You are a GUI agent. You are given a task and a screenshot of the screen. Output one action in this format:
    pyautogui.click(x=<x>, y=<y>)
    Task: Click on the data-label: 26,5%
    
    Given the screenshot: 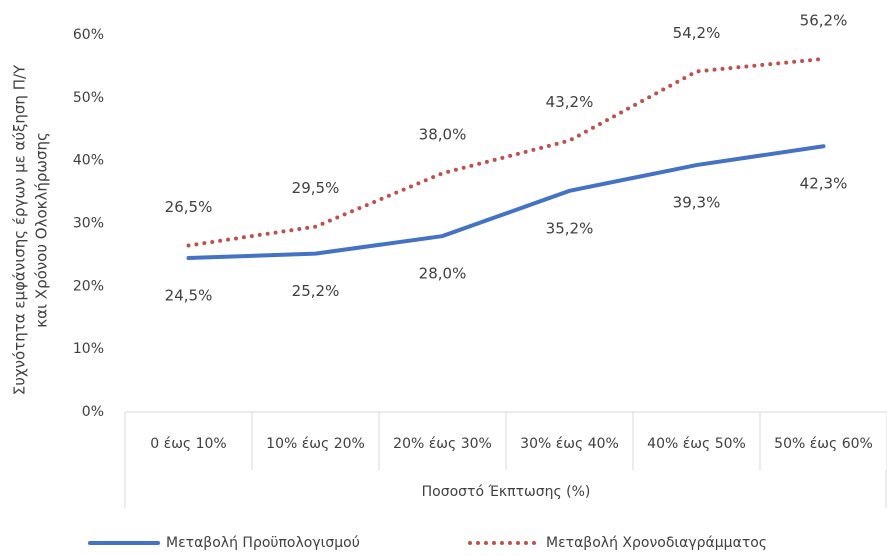 What is the action you would take?
    pyautogui.click(x=189, y=207)
    